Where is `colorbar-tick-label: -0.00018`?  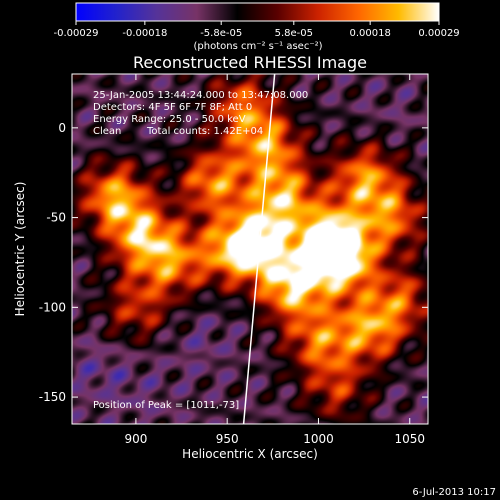
colorbar-tick-label: -0.00018 is located at coordinates (144, 33).